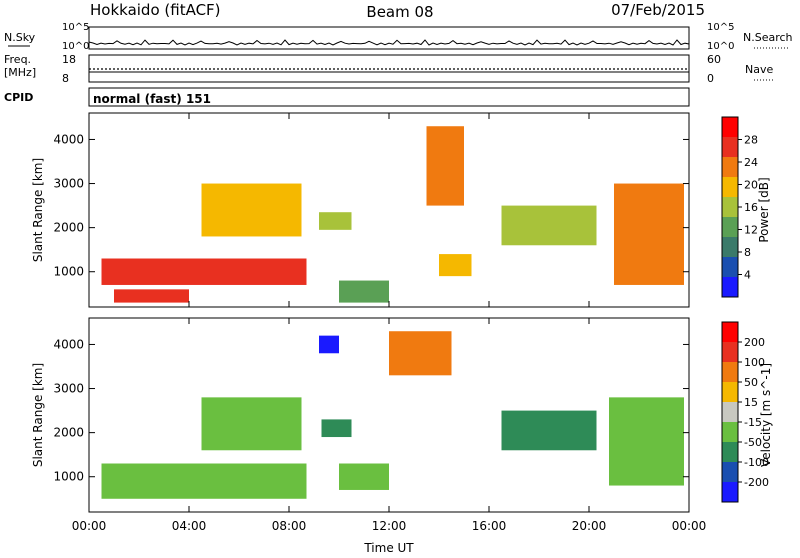 The width and height of the screenshot is (800, 558). What do you see at coordinates (65, 78) in the screenshot?
I see `freq-left-bottom-tick: 8` at bounding box center [65, 78].